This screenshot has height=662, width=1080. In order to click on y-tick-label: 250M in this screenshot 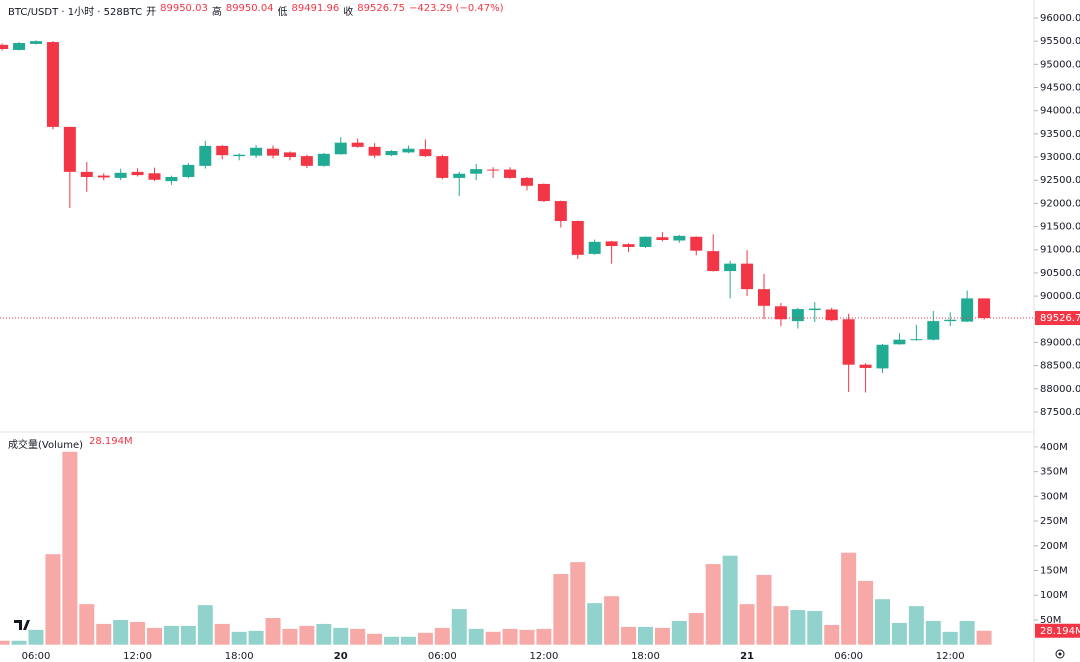, I will do `click(1054, 521)`.